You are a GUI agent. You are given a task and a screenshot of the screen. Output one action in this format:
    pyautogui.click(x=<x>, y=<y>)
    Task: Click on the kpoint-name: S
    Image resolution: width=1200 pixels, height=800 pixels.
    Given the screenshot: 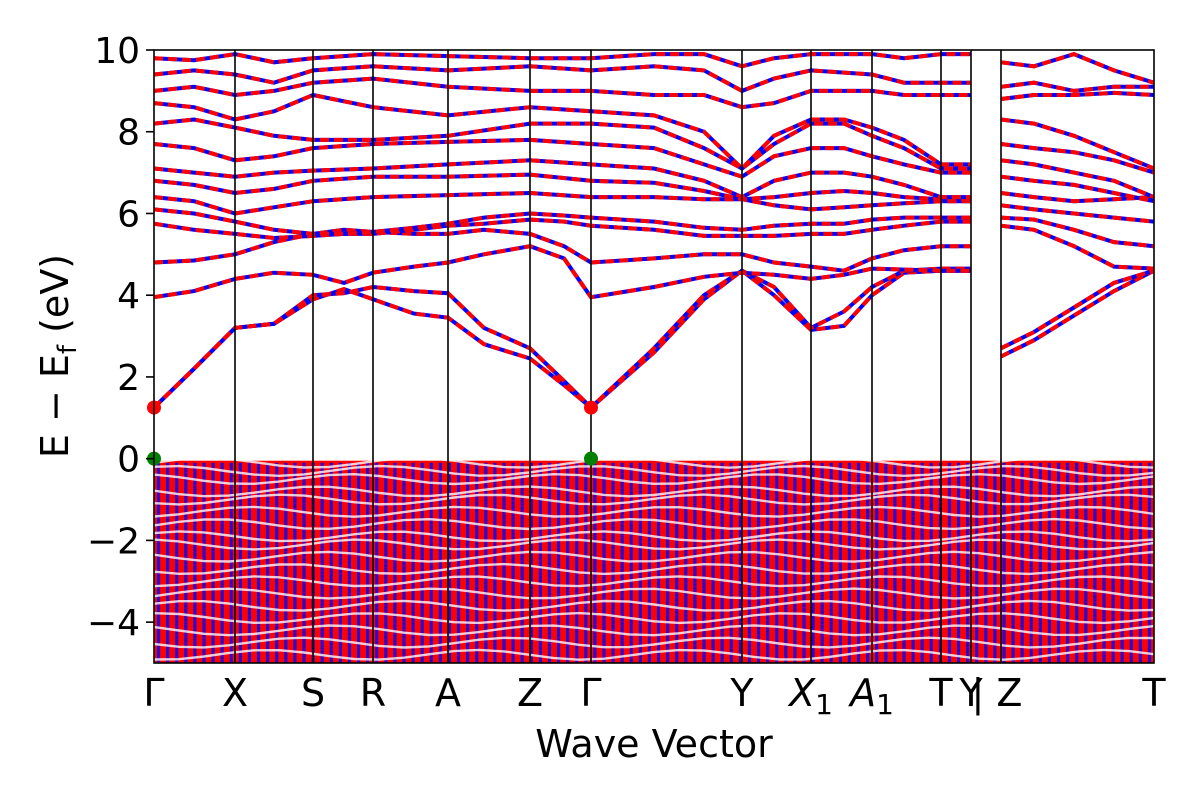 What is the action you would take?
    pyautogui.click(x=313, y=693)
    